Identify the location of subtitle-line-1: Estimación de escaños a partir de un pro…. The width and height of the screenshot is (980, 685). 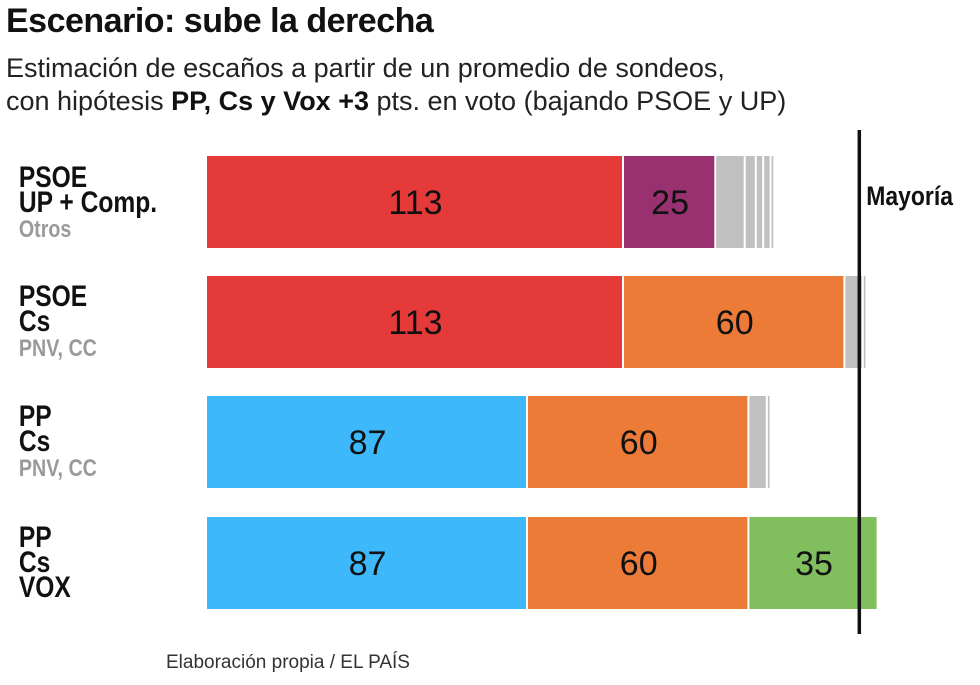
(365, 68).